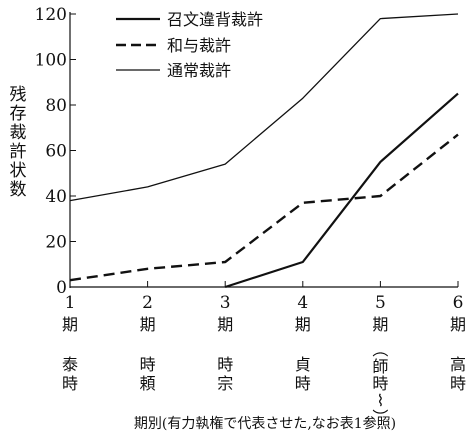  Describe the element at coordinates (56, 152) in the screenshot. I see `y-tick-label: 60` at that location.